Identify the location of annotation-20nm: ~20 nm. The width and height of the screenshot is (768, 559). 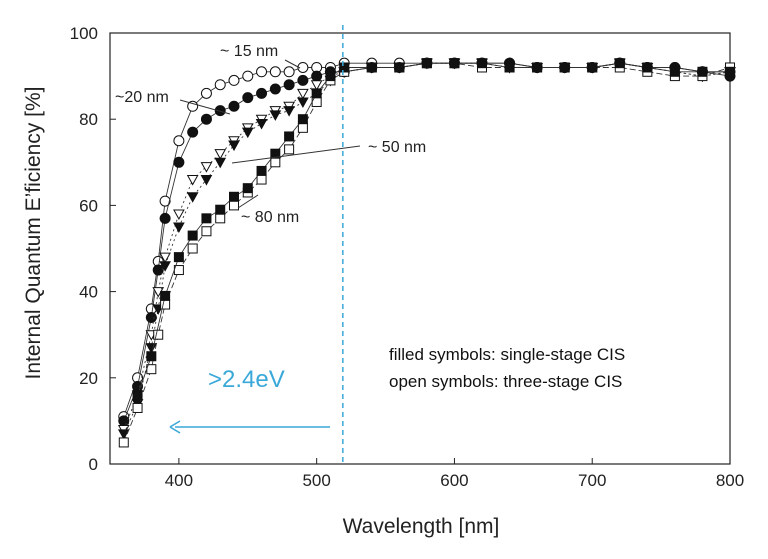
(142, 97).